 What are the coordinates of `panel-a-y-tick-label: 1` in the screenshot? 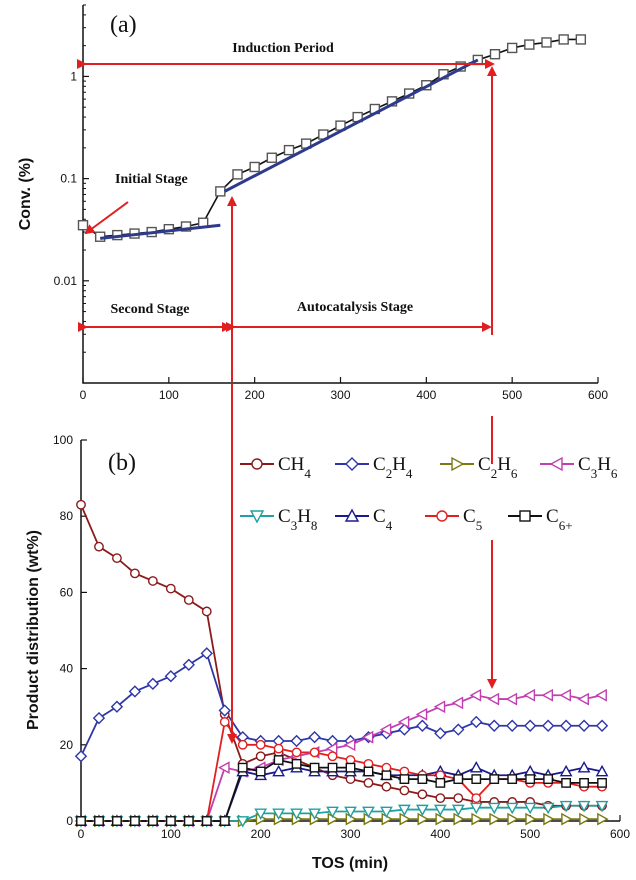 It's located at (73, 76).